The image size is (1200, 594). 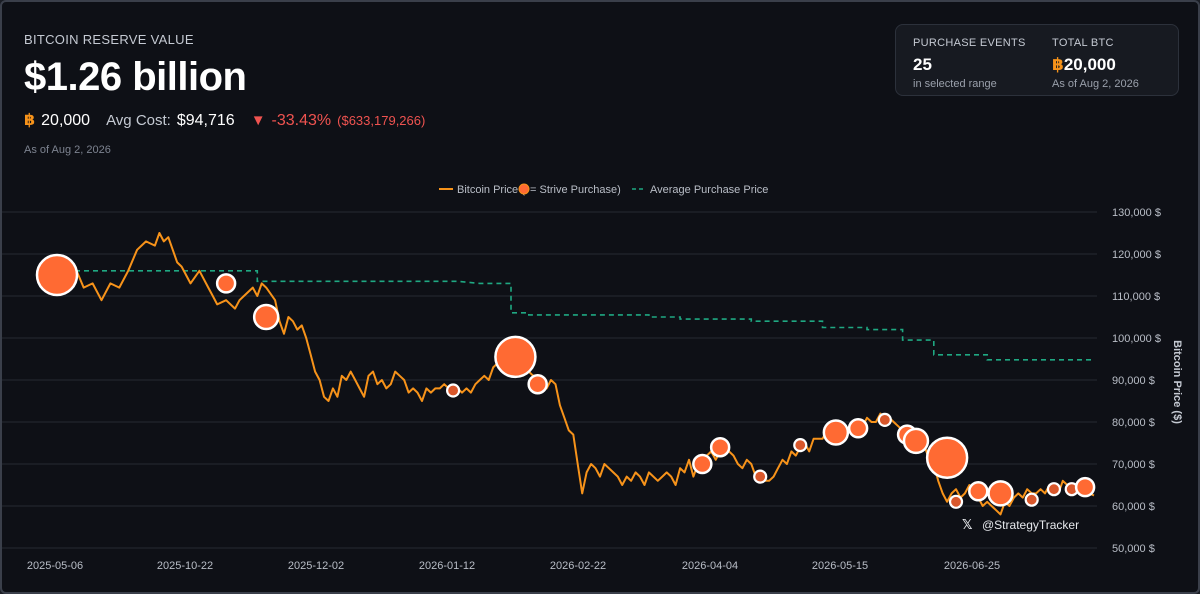 I want to click on total-btc-stat: TOTAL BTC ฿20,000 As of Aug 2, 2026, so click(x=1095, y=63).